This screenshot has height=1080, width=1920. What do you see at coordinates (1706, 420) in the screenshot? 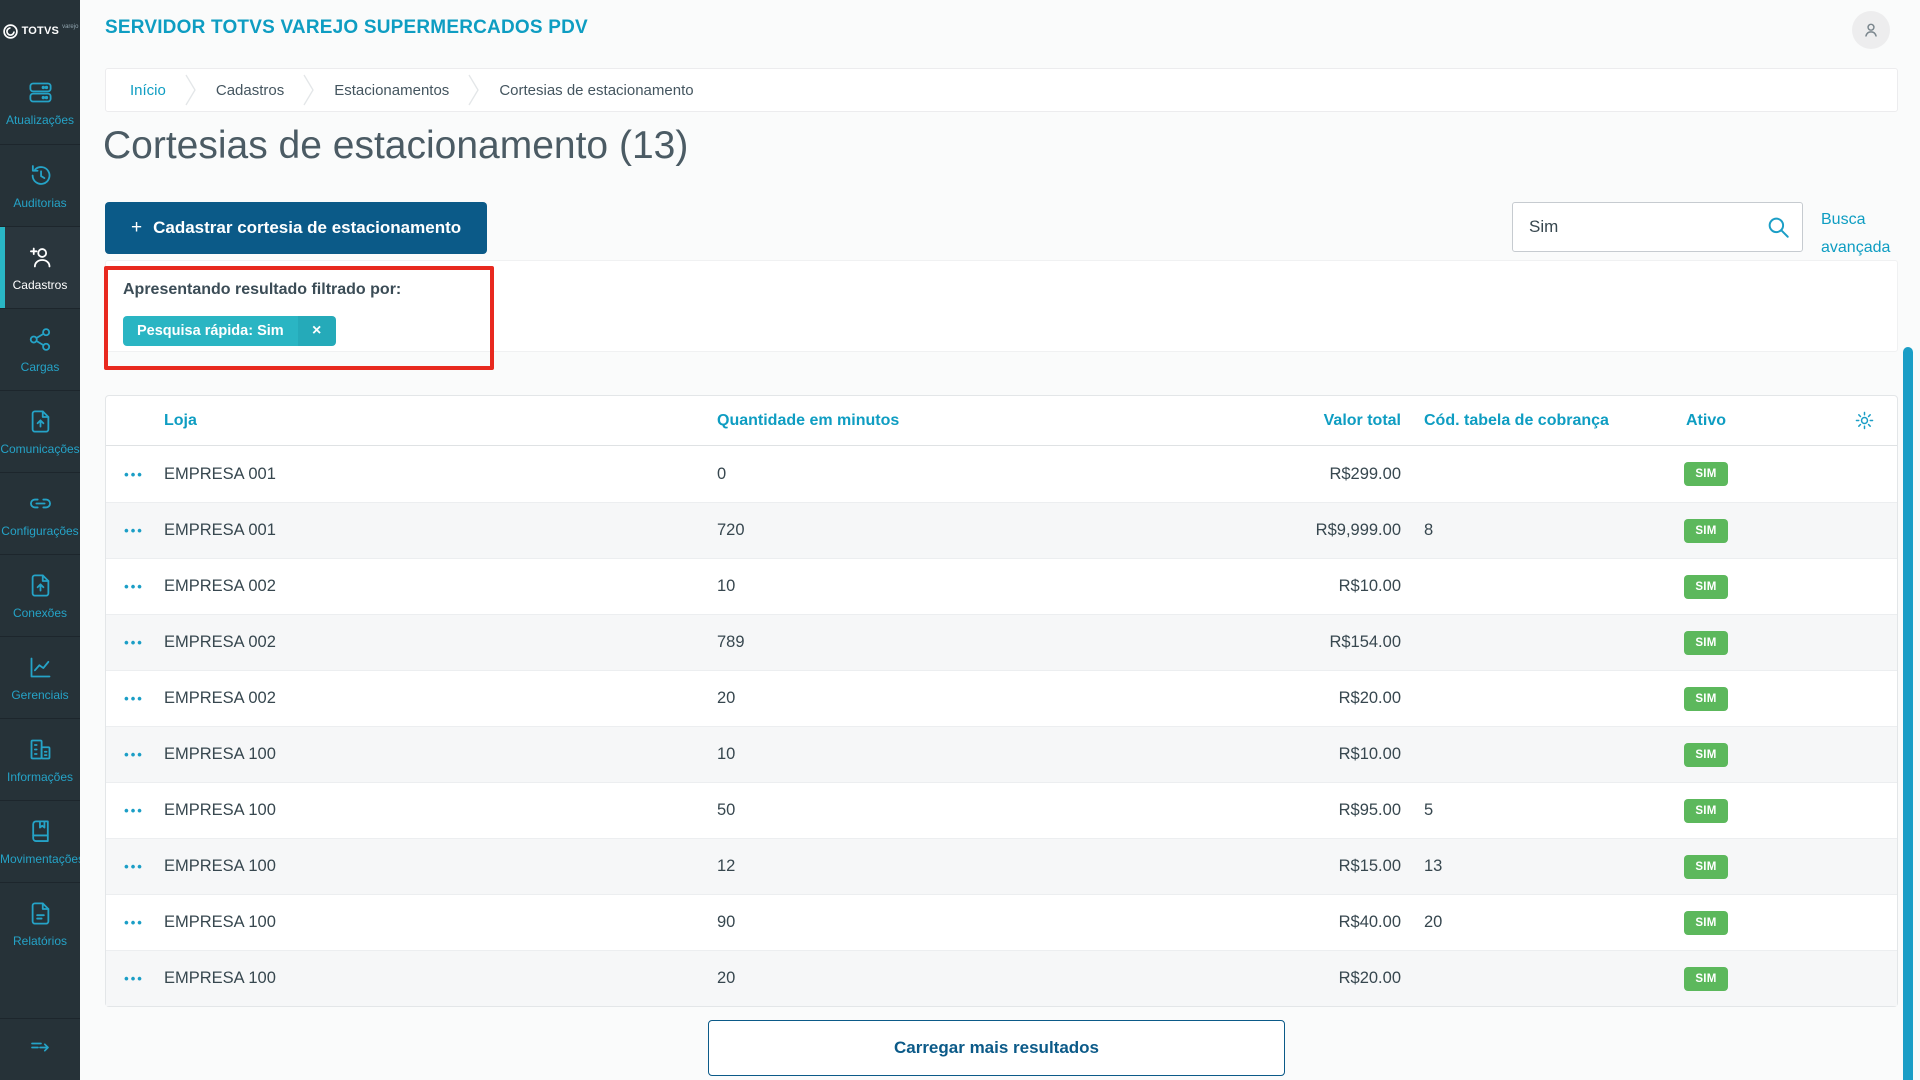
I see `column-header-ativo: Ativo` at bounding box center [1706, 420].